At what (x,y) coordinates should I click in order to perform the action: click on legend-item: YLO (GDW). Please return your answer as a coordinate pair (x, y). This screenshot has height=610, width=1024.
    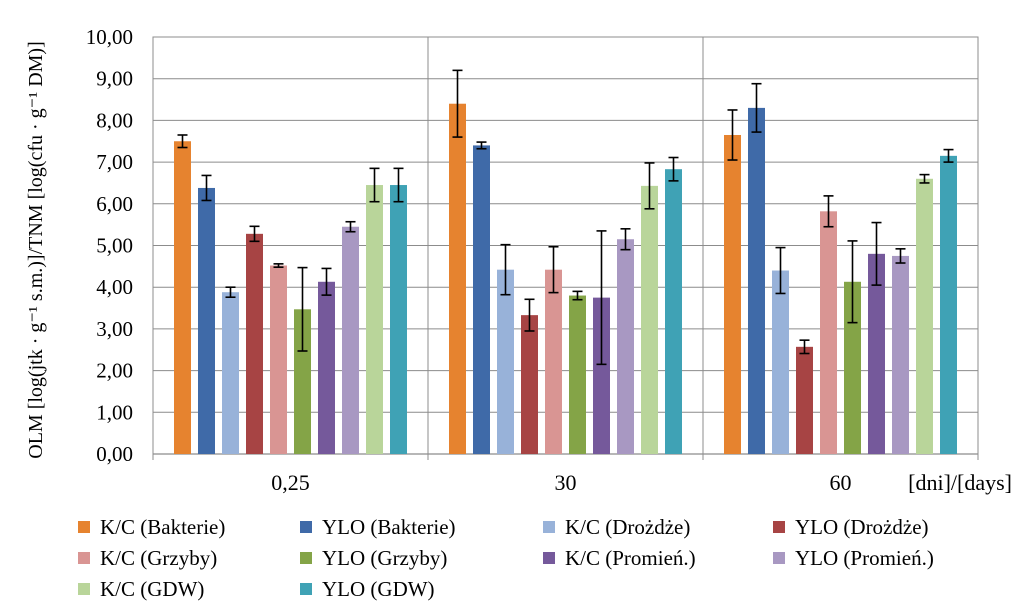
    Looking at the image, I should click on (367, 589).